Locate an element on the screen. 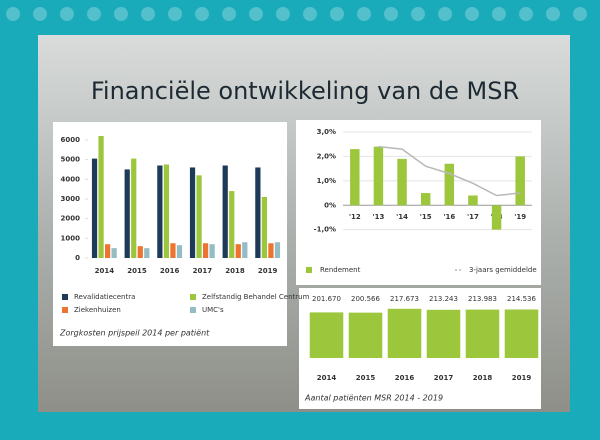  x-tick-label: '16 is located at coordinates (449, 217).